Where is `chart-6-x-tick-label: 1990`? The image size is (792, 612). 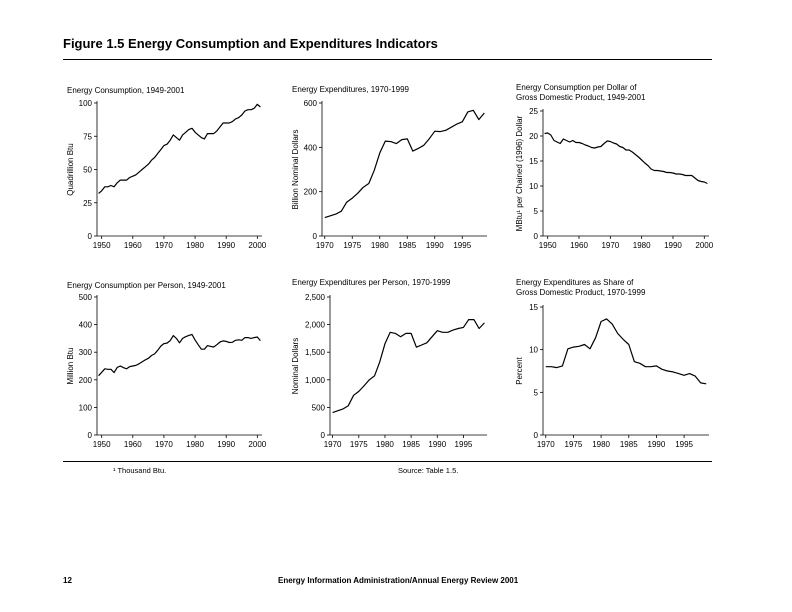 chart-6-x-tick-label: 1990 is located at coordinates (657, 444).